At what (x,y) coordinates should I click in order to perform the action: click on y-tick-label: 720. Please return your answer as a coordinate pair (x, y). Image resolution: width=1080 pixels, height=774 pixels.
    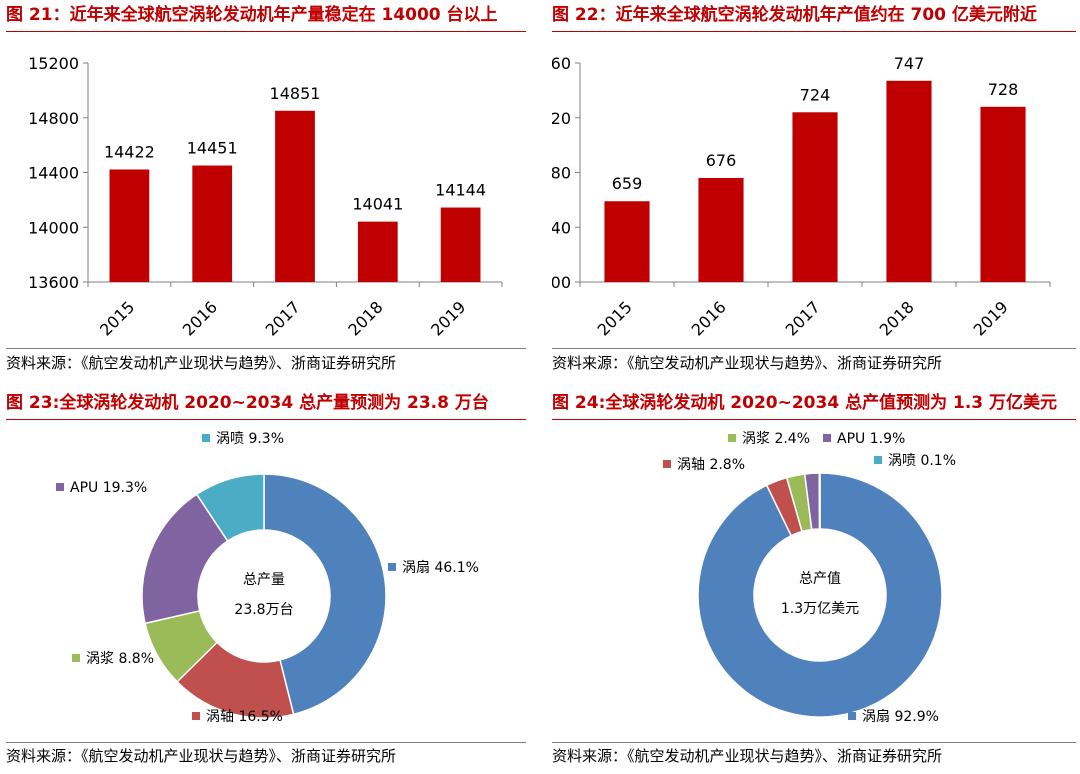
    Looking at the image, I should click on (561, 118).